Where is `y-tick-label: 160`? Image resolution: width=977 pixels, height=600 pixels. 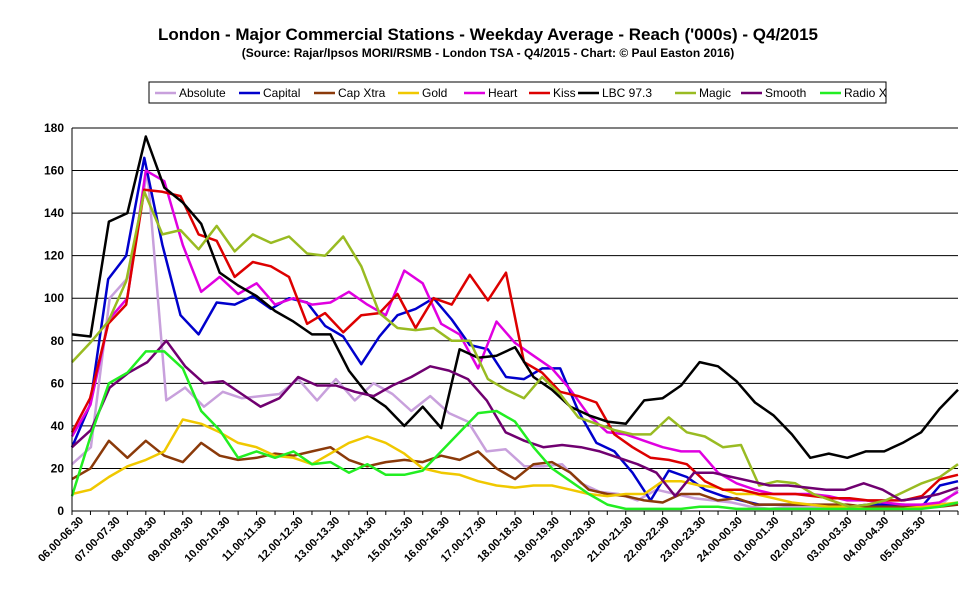
y-tick-label: 160 is located at coordinates (54, 171).